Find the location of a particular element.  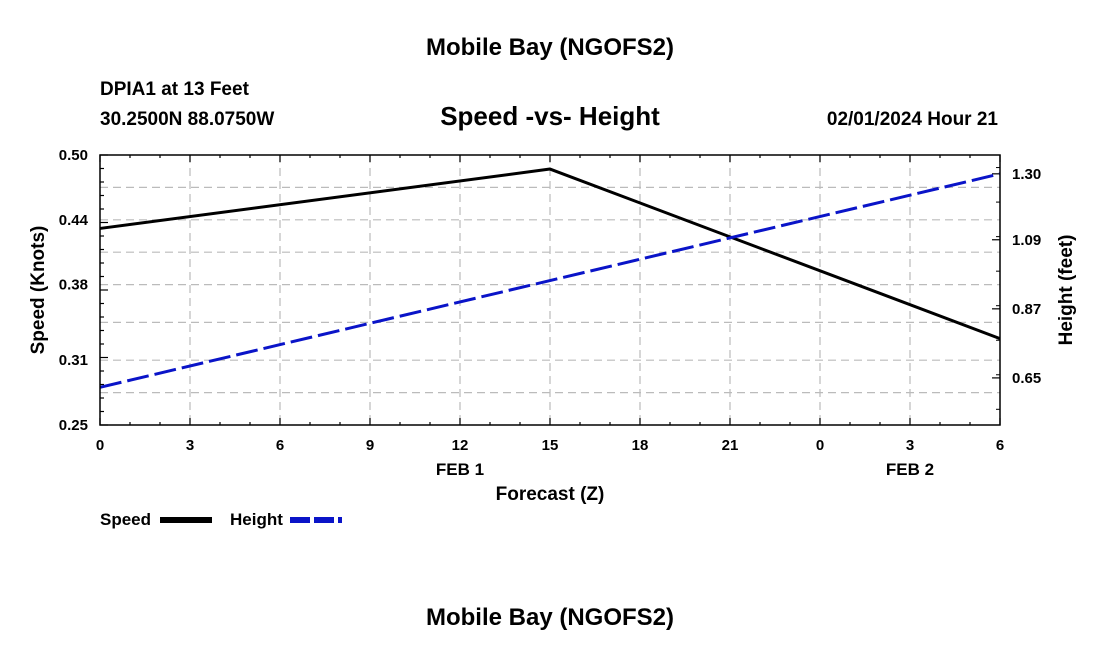

y-tick-label-right: 0.87 is located at coordinates (1026, 309).